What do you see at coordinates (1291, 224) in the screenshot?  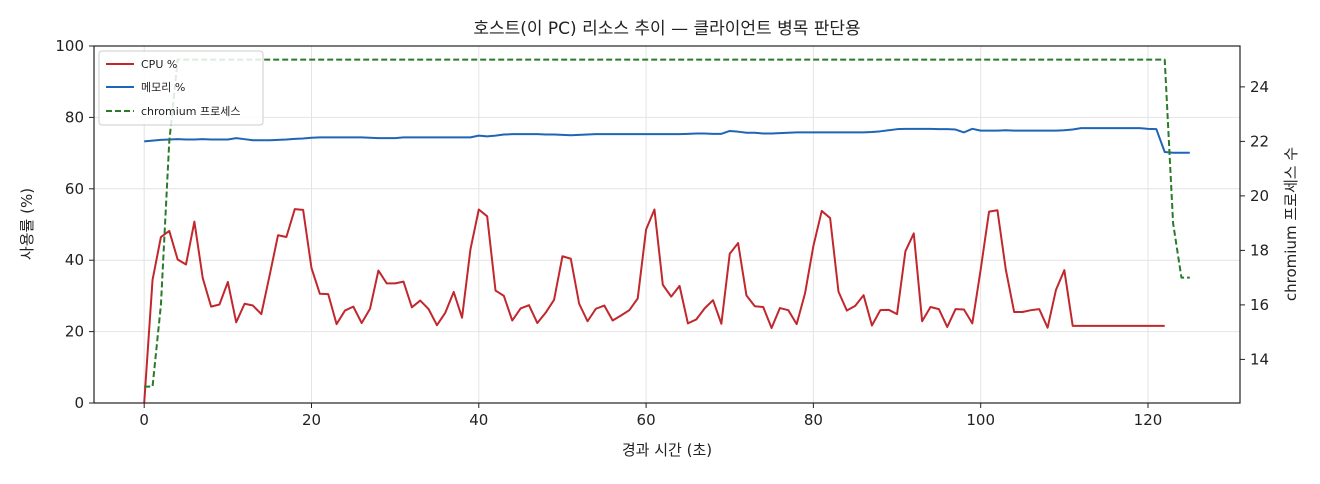 I see `y2-axis-label: chromium 프로세스 수` at bounding box center [1291, 224].